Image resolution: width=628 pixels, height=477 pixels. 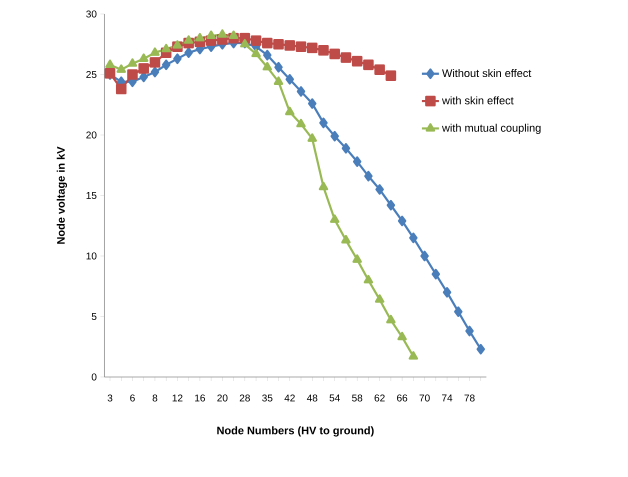 I want to click on x-tick-label: 54, so click(x=335, y=398).